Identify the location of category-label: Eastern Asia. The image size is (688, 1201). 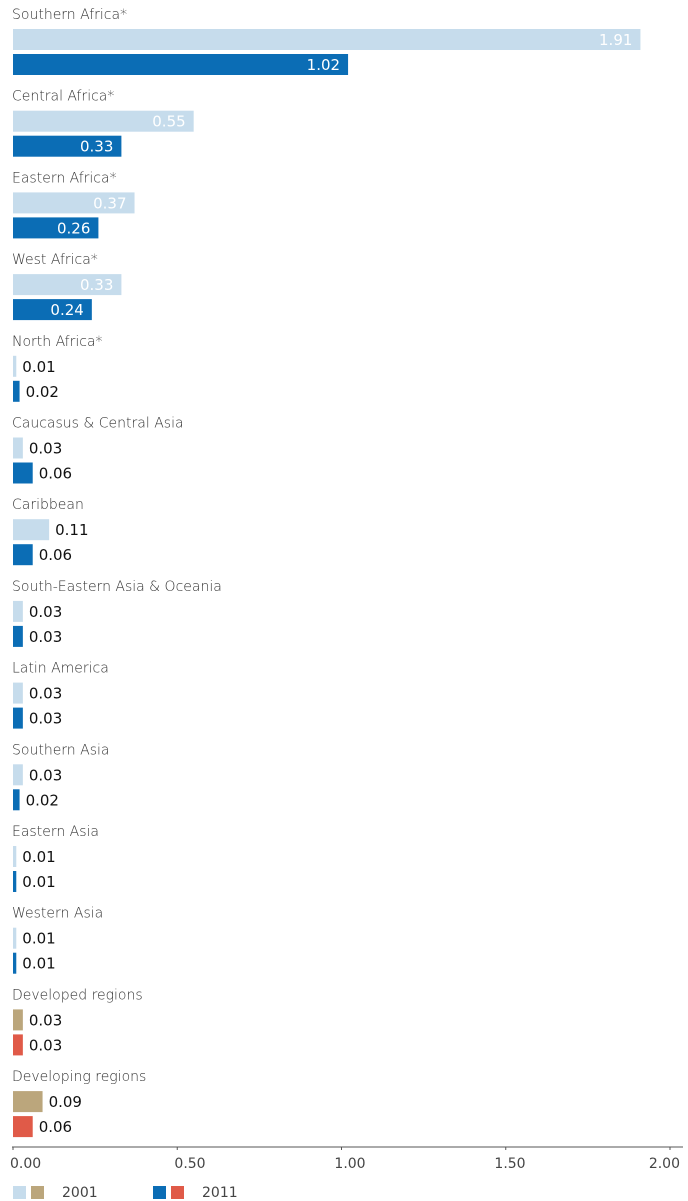
(55, 832).